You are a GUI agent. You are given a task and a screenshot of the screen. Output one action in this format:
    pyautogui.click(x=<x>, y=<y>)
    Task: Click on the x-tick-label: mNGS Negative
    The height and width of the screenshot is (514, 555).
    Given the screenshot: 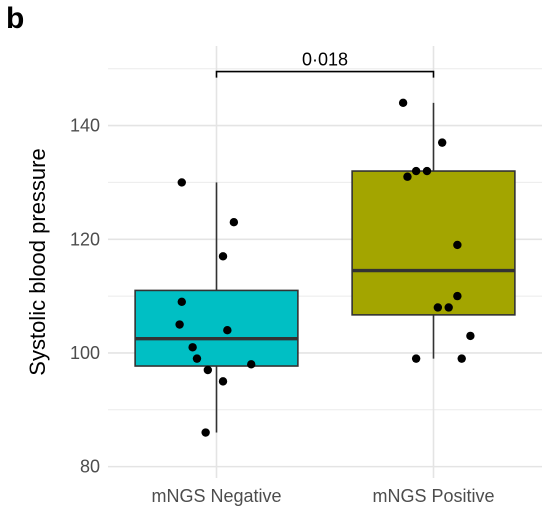 What is the action you would take?
    pyautogui.click(x=216, y=496)
    